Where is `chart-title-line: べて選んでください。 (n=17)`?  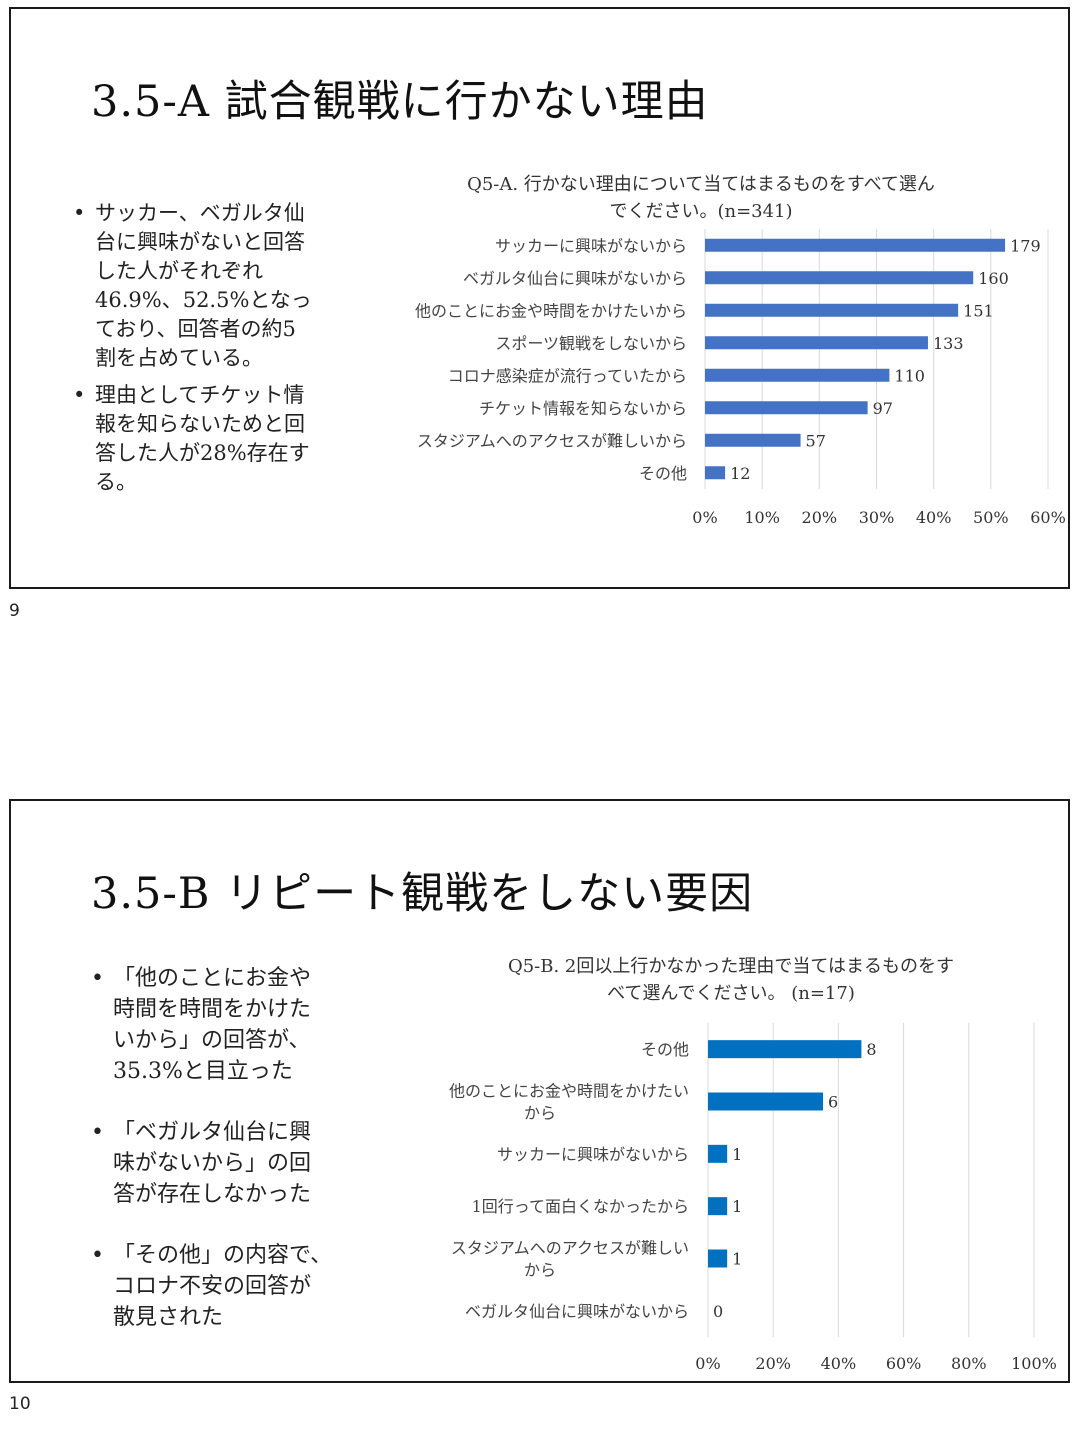
chart-title-line: べて選んでください。 (n=17) is located at coordinates (731, 993).